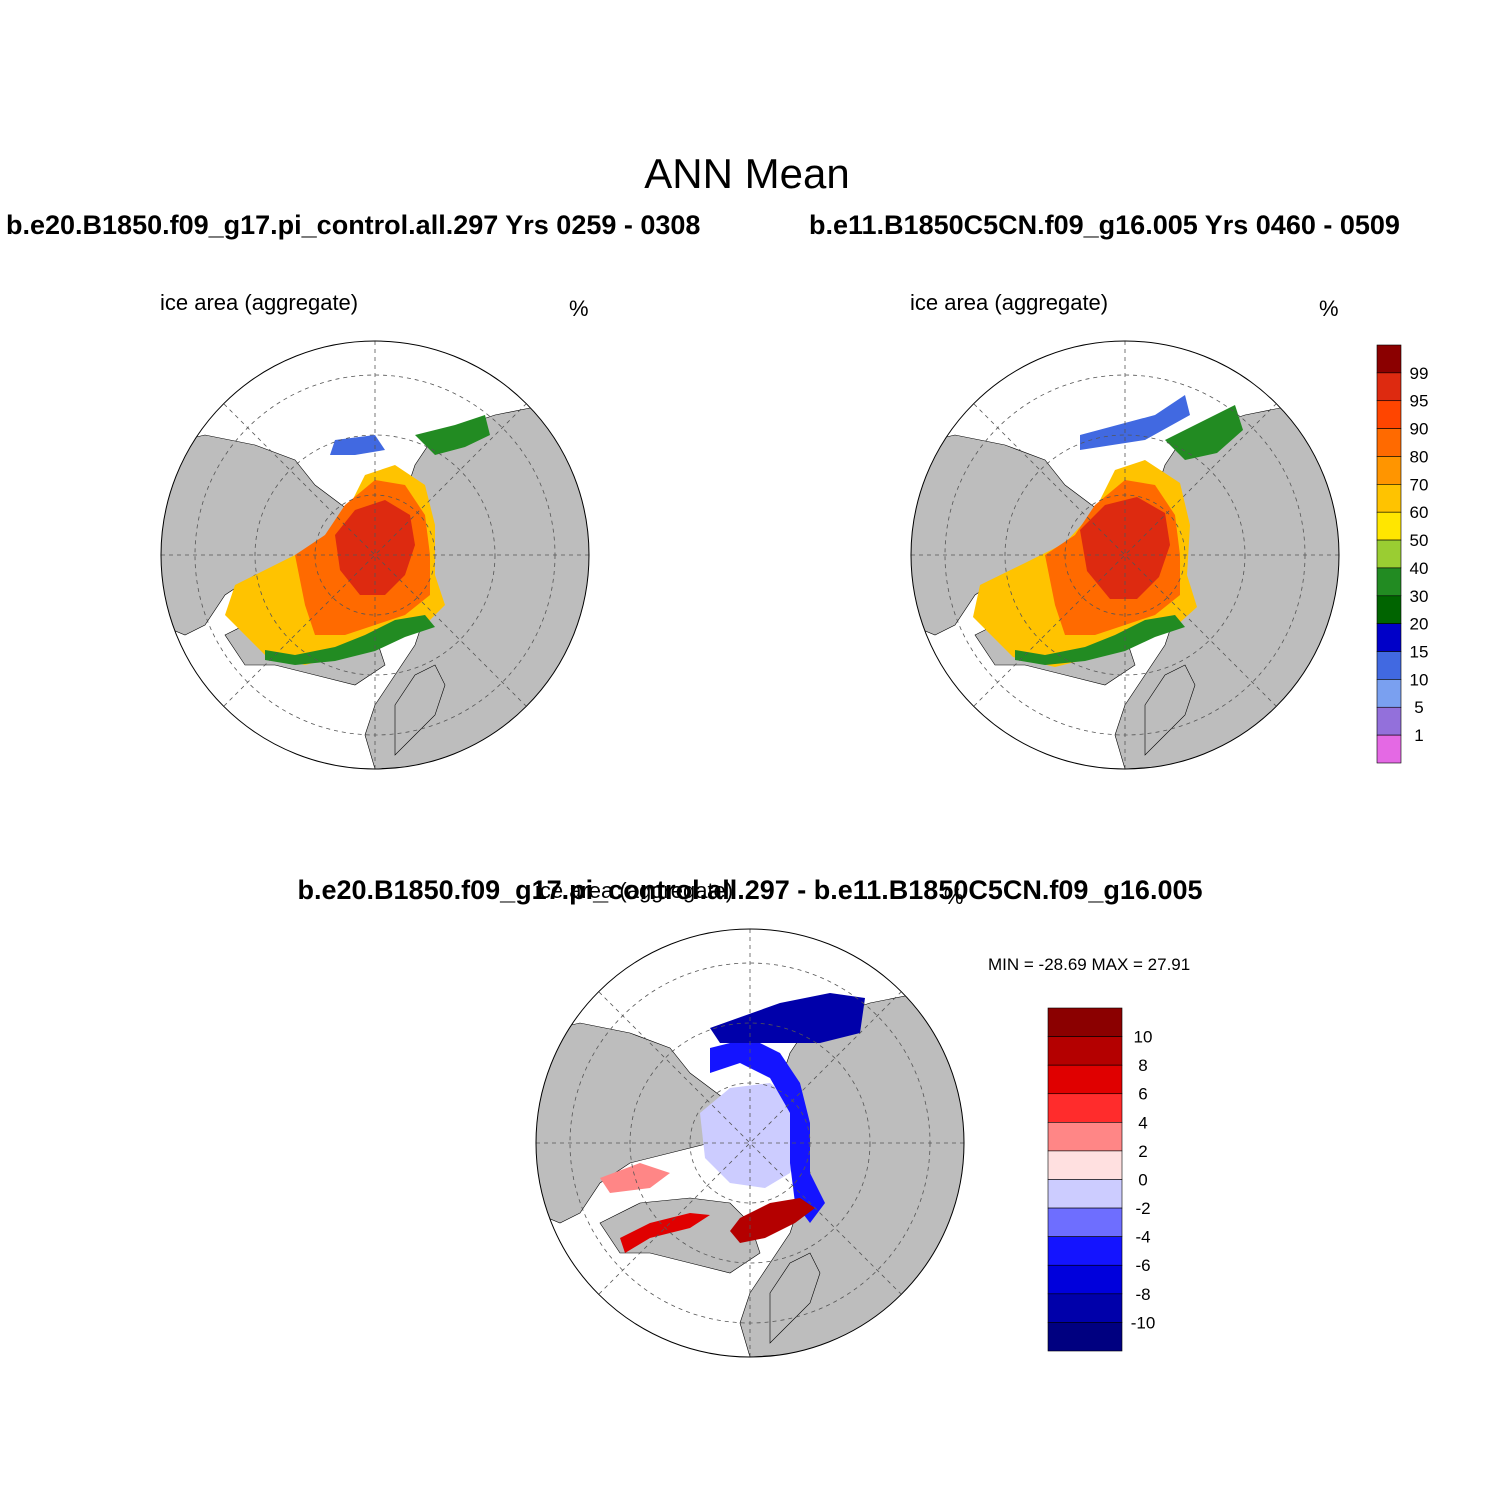 The width and height of the screenshot is (1500, 1500). I want to click on diff-labrador-positive, so click(665, 1233).